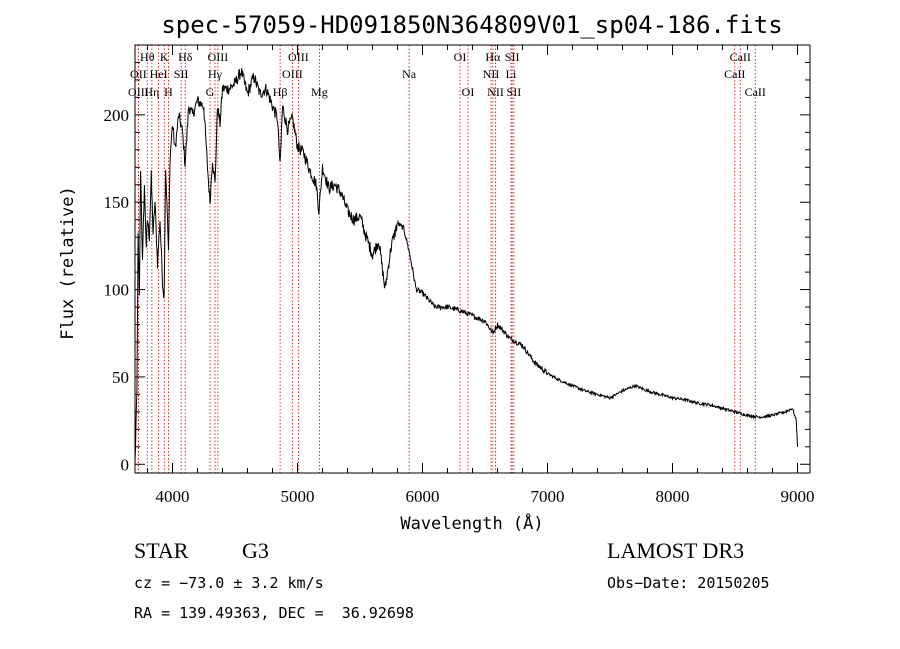  I want to click on y-tick-label: 200, so click(117, 115).